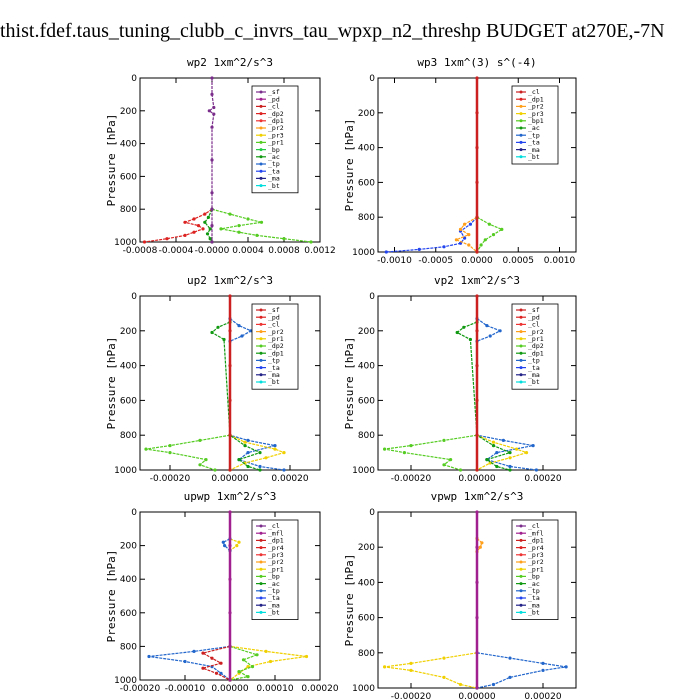  Describe the element at coordinates (536, 114) in the screenshot. I see `legend-label: _pr3` at that location.